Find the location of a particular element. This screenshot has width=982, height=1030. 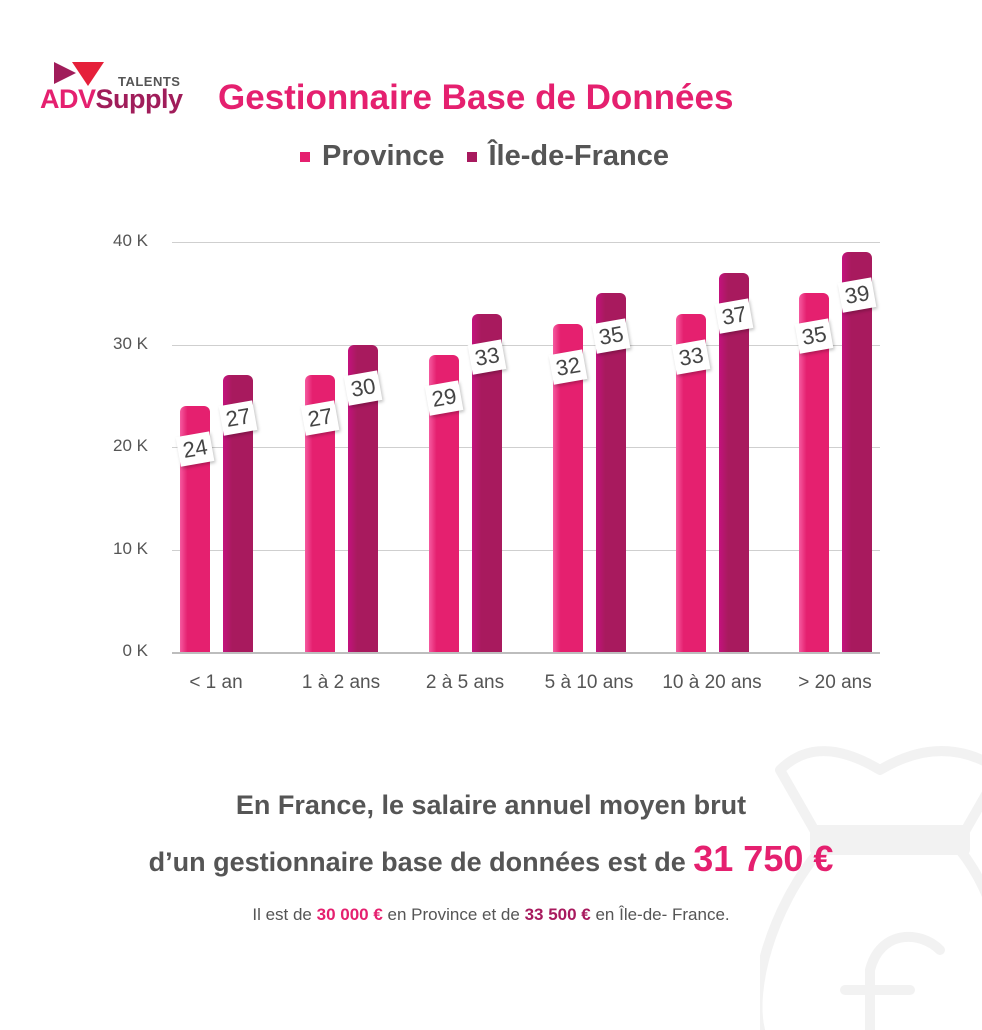

summary-line-2-text: d’un gestionnaire base de données est de is located at coordinates (421, 862).